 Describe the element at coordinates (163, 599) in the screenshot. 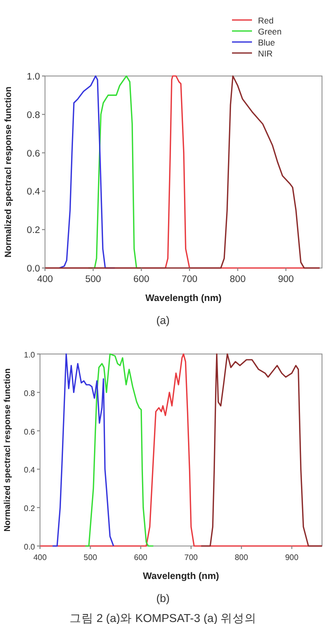

I see `text: (b)` at that location.